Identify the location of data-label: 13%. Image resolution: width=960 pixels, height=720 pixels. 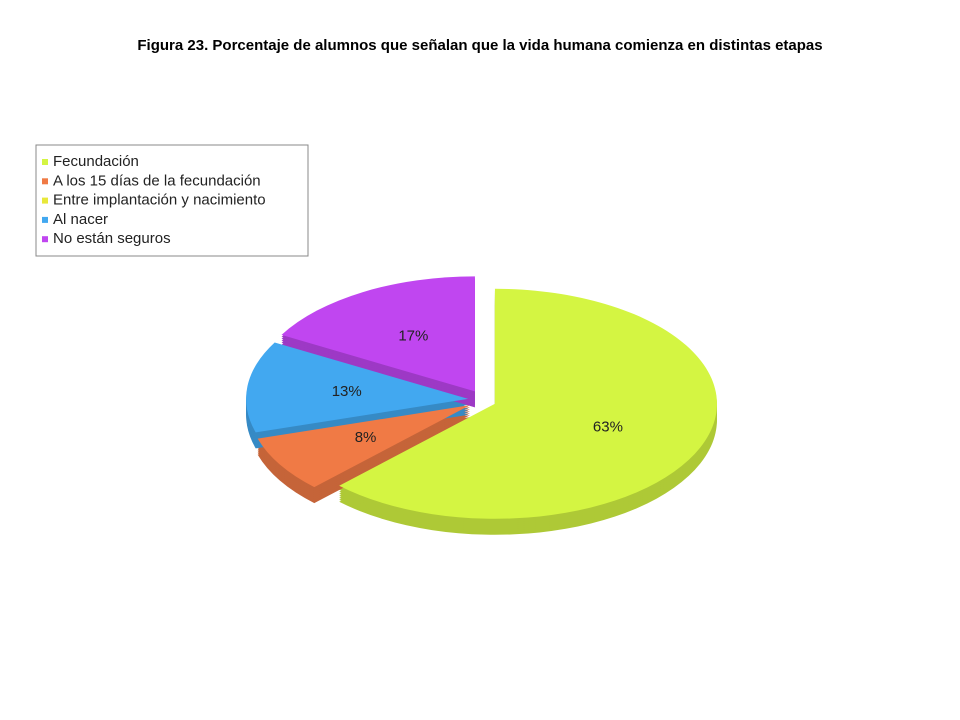
(347, 391).